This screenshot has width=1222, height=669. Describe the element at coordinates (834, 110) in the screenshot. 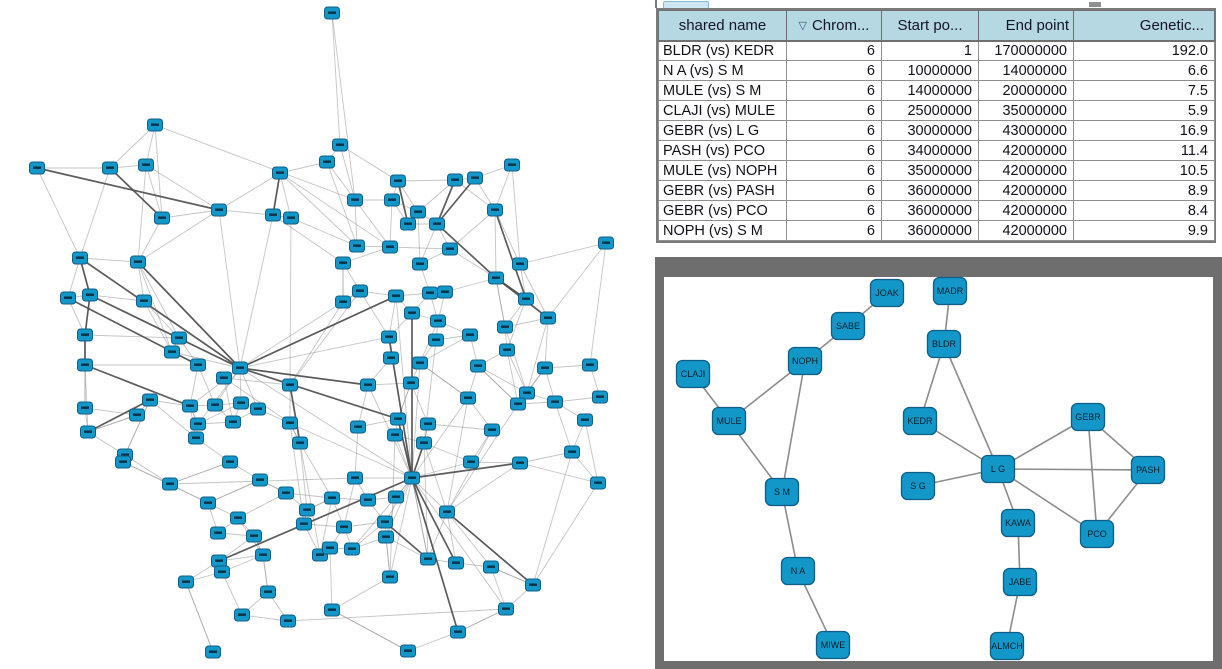

I see `cell-value: 6` at that location.